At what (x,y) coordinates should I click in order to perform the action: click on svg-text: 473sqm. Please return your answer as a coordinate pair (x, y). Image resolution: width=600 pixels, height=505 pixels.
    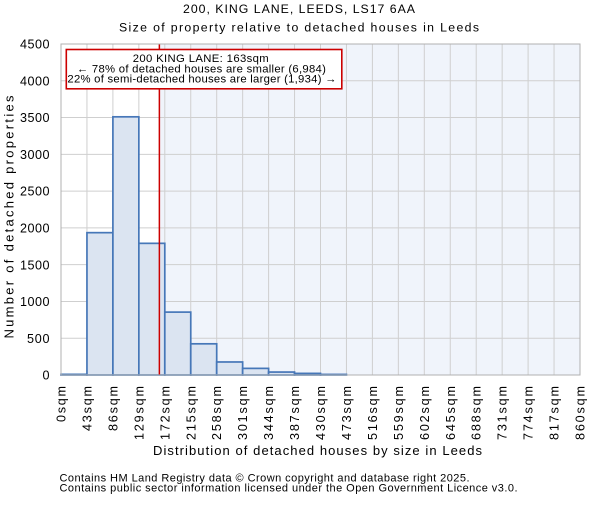
    Looking at the image, I should click on (347, 413).